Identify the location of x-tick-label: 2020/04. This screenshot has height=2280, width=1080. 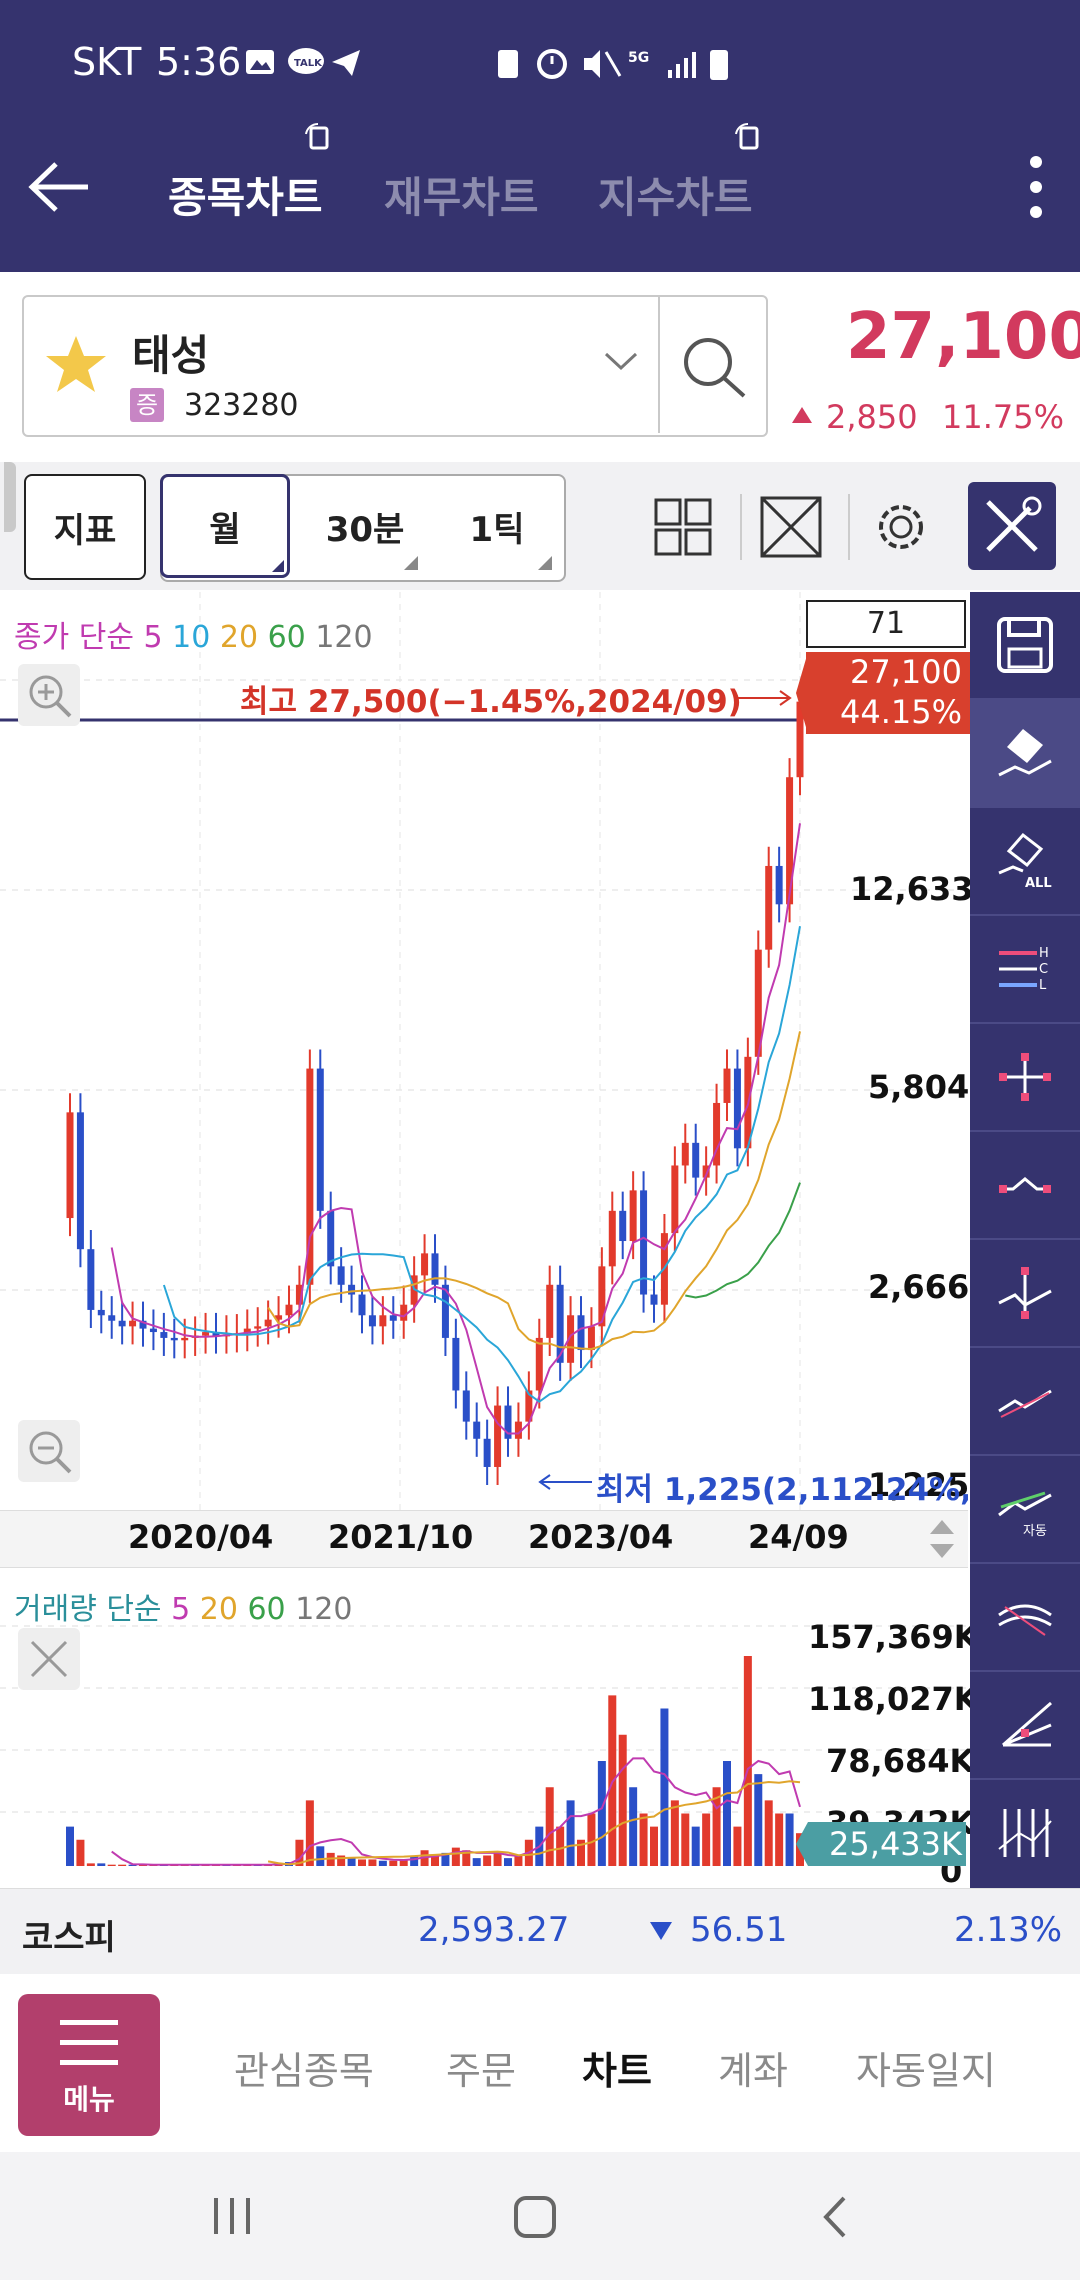
(201, 1537).